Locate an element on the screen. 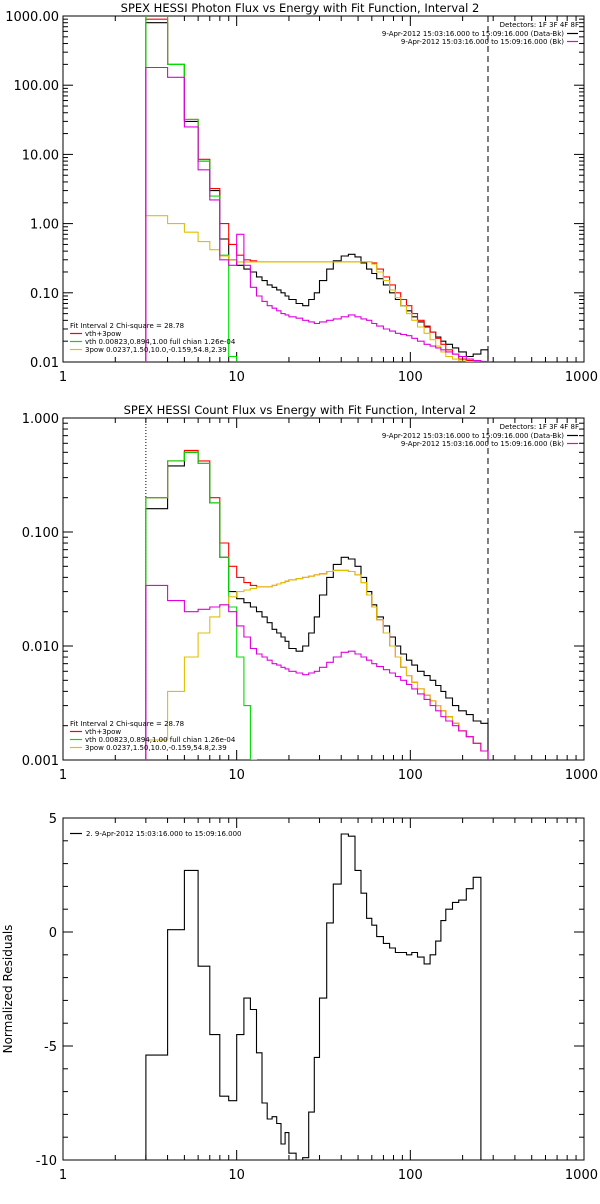 The height and width of the screenshot is (1204, 600). y-tick-label: 0.001 is located at coordinates (40, 761).